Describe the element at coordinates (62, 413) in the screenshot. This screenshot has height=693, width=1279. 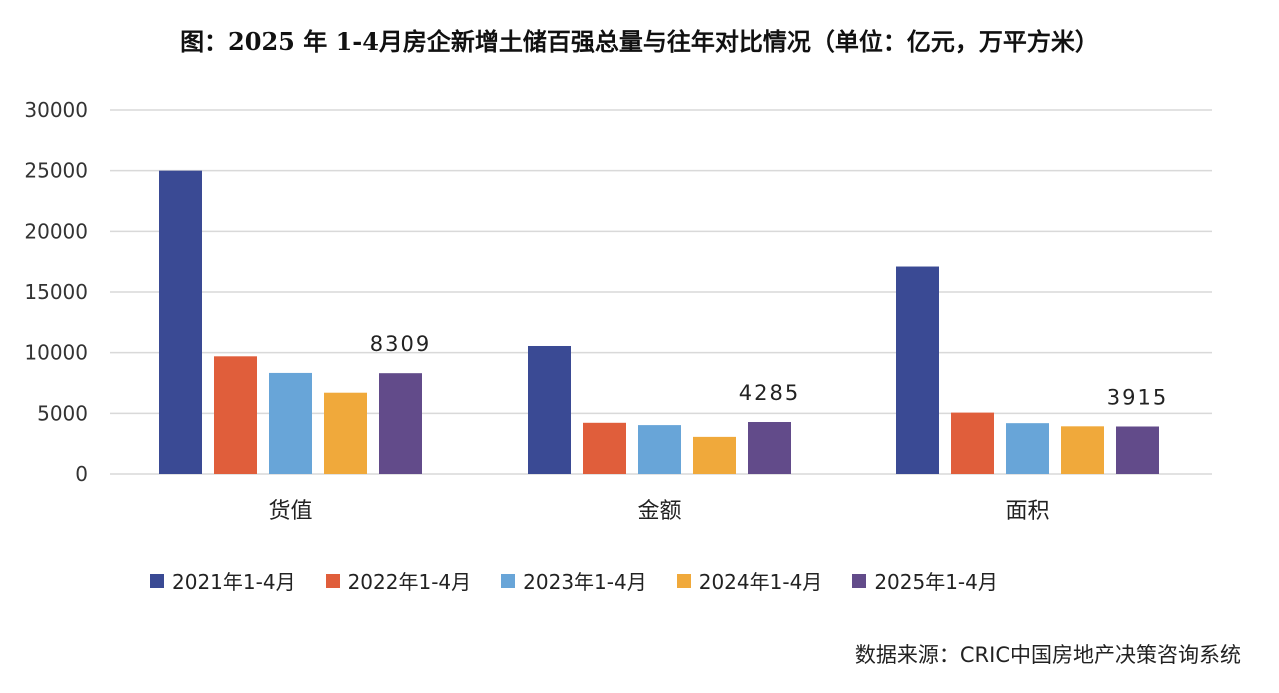
I see `y-tick-label: 5000` at that location.